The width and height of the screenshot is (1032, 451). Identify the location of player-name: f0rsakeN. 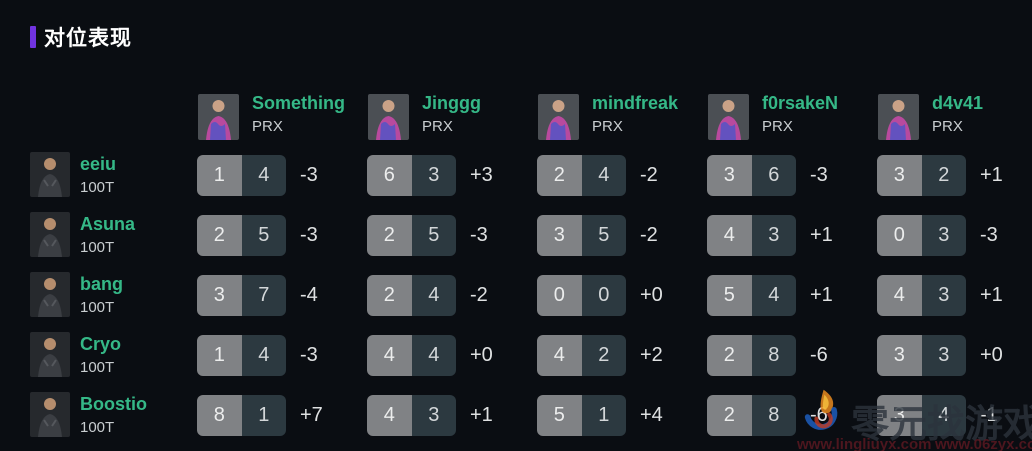
(800, 103).